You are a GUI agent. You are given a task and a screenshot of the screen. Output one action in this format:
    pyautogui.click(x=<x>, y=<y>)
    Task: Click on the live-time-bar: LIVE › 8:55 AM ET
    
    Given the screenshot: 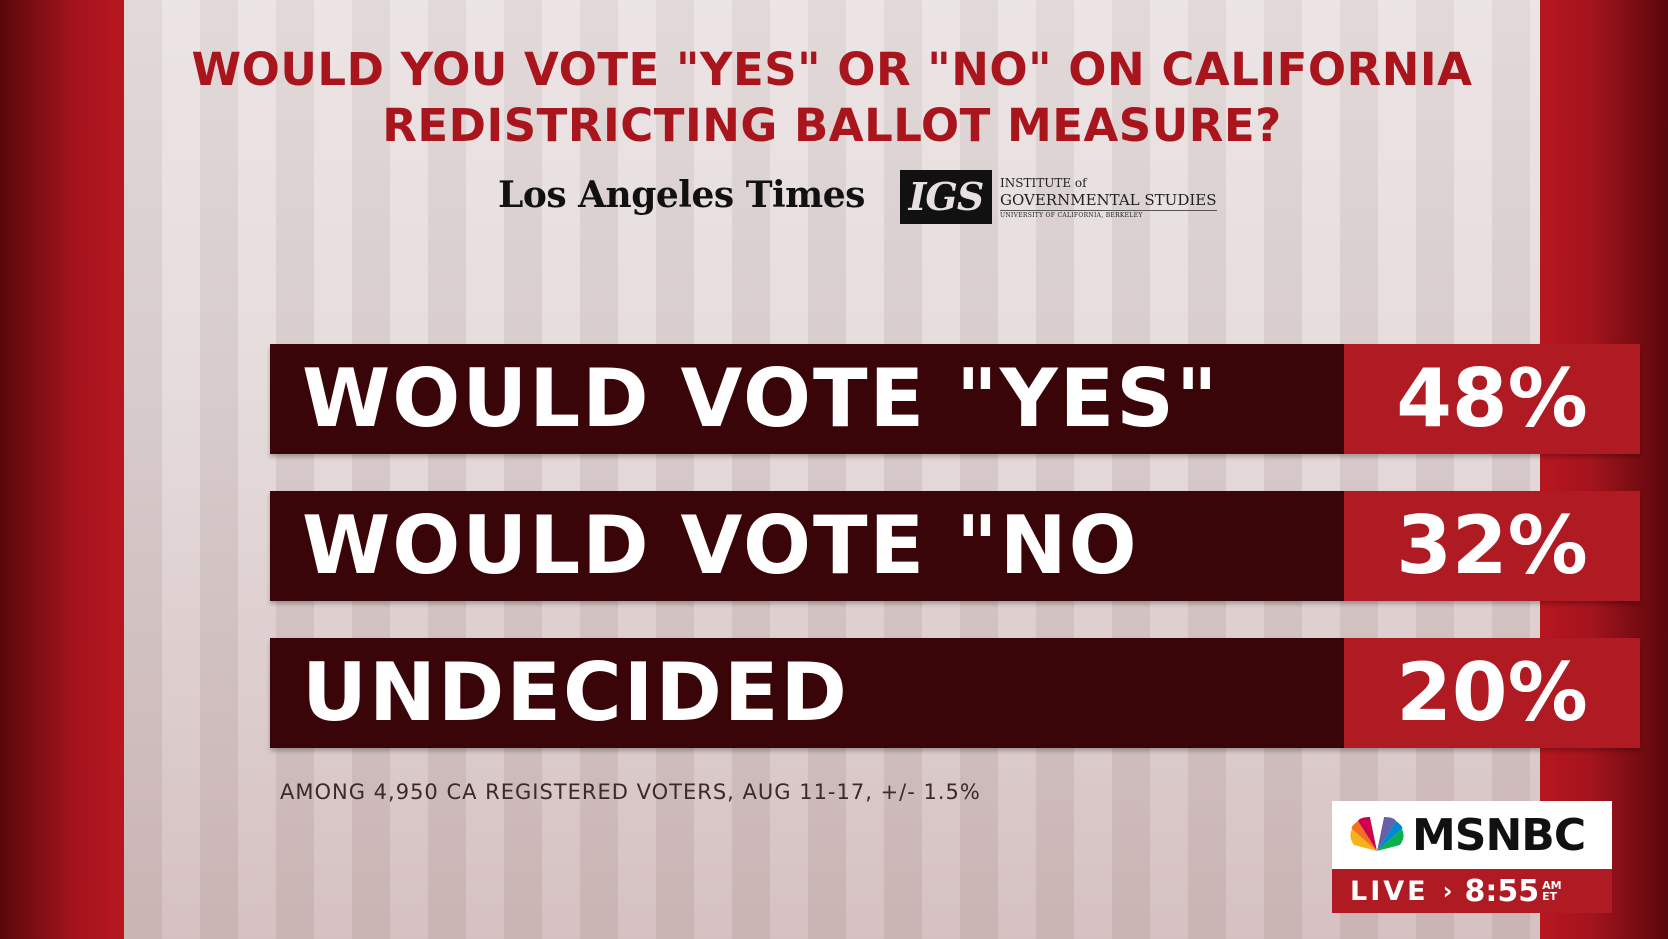 What is the action you would take?
    pyautogui.click(x=1472, y=891)
    